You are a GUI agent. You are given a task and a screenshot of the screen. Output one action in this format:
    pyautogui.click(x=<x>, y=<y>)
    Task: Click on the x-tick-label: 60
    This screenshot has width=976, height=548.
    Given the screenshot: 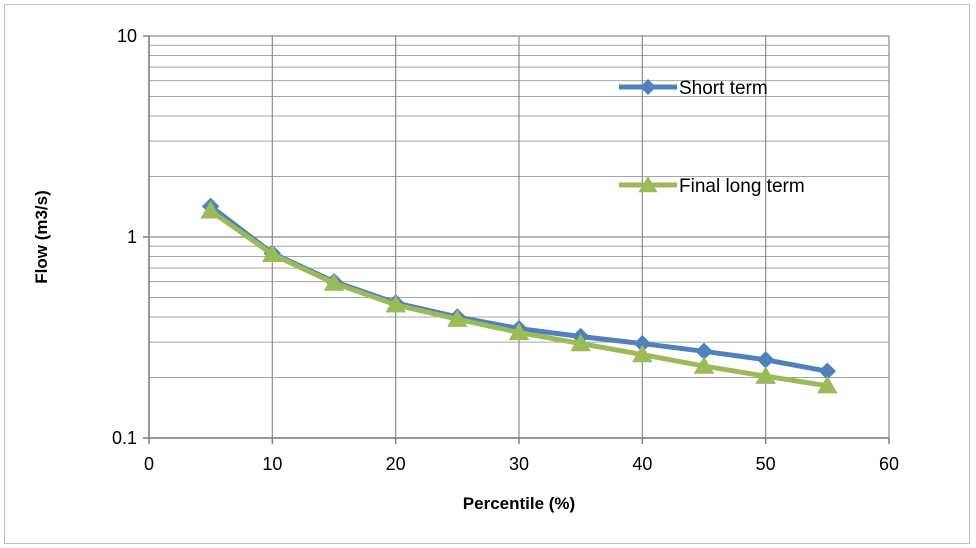 What is the action you would take?
    pyautogui.click(x=889, y=464)
    